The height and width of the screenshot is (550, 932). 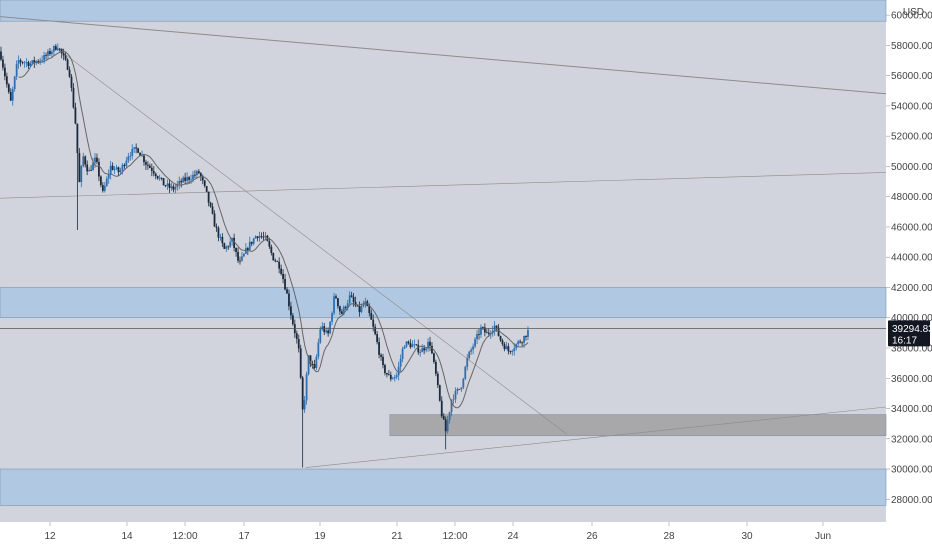 What do you see at coordinates (244, 536) in the screenshot?
I see `time-tick-label: 17` at bounding box center [244, 536].